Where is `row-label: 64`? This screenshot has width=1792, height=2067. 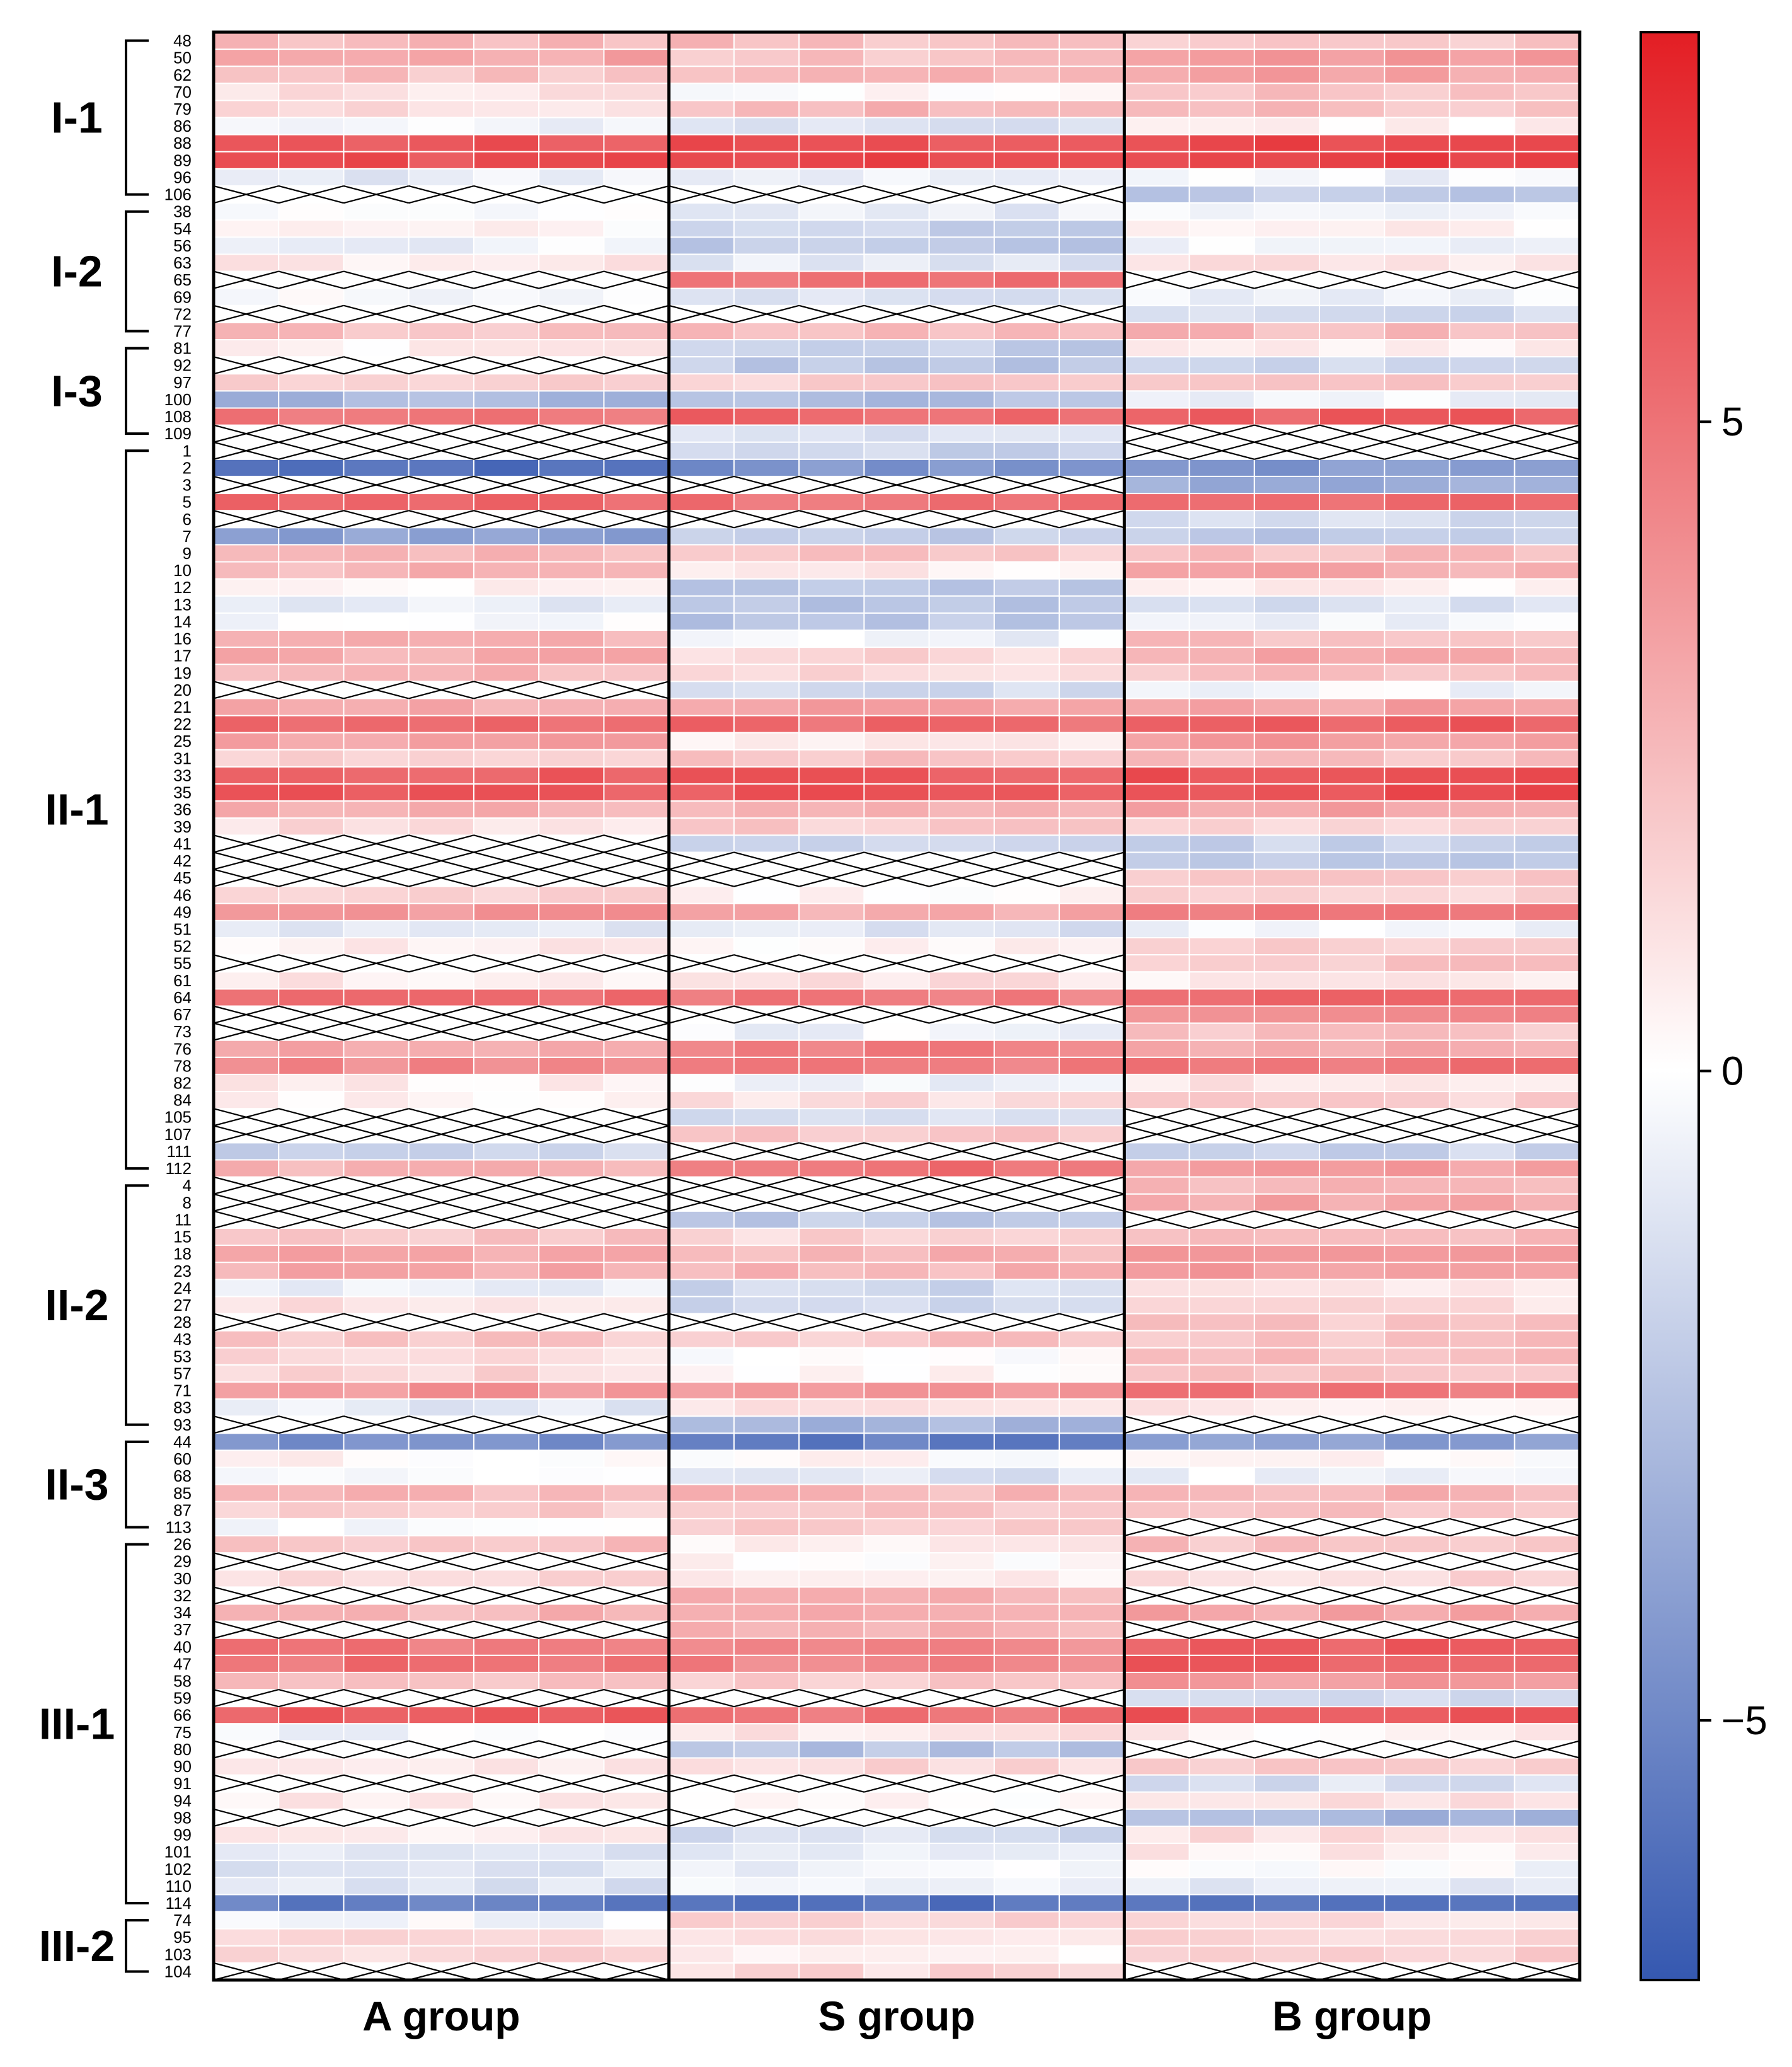
row-label: 64 is located at coordinates (182, 997).